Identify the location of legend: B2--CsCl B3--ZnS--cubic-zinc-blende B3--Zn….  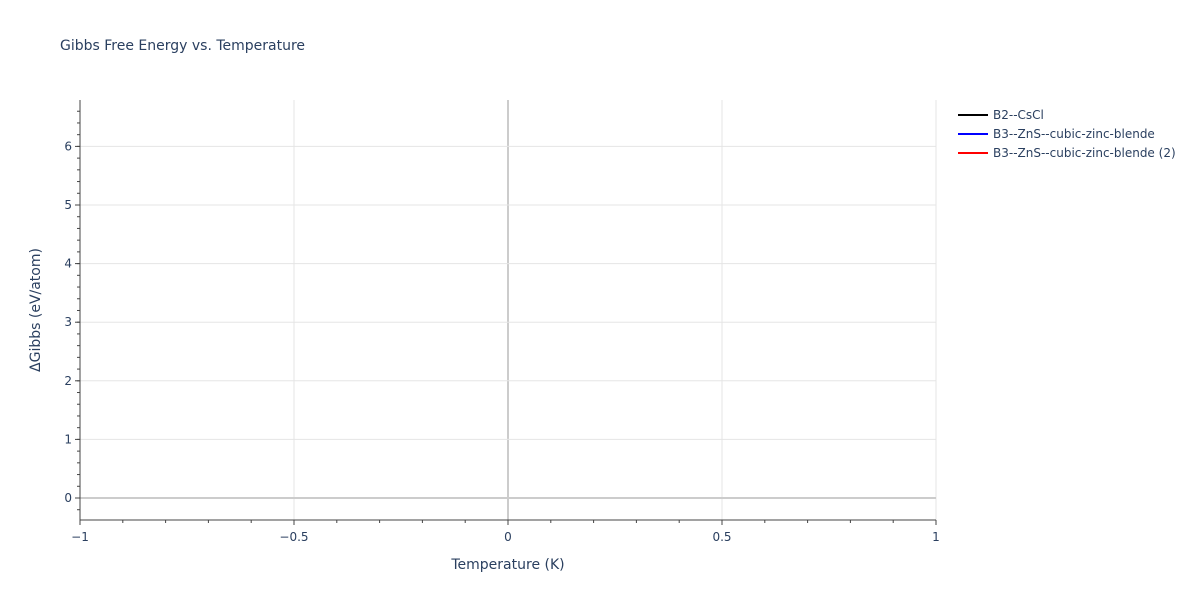
(1067, 134).